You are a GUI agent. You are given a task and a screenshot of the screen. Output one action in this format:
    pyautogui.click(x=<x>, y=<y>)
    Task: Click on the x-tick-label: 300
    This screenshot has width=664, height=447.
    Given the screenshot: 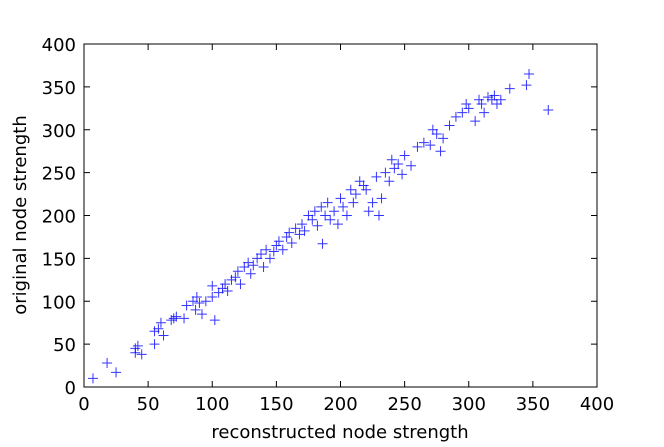 What is the action you would take?
    pyautogui.click(x=469, y=404)
    